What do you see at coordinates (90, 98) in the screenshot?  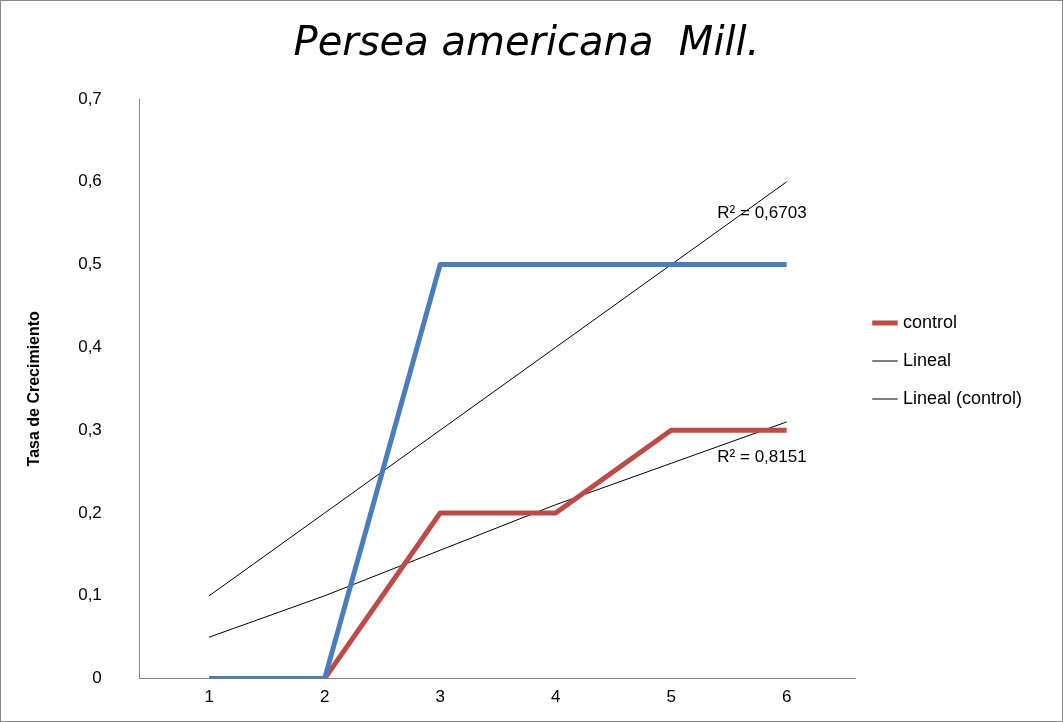 I see `y-tick-label: 0,7` at bounding box center [90, 98].